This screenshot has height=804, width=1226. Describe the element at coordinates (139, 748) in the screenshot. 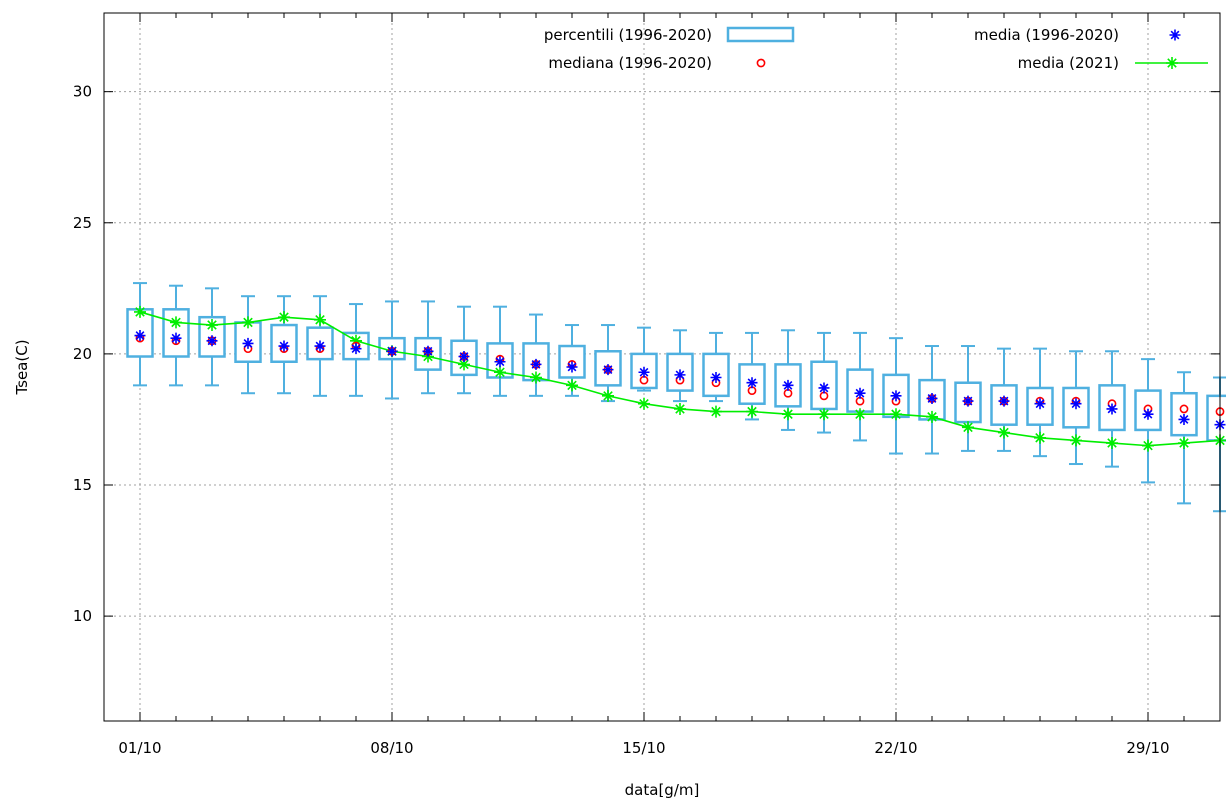

I see `x-tick-label: 01/10` at that location.